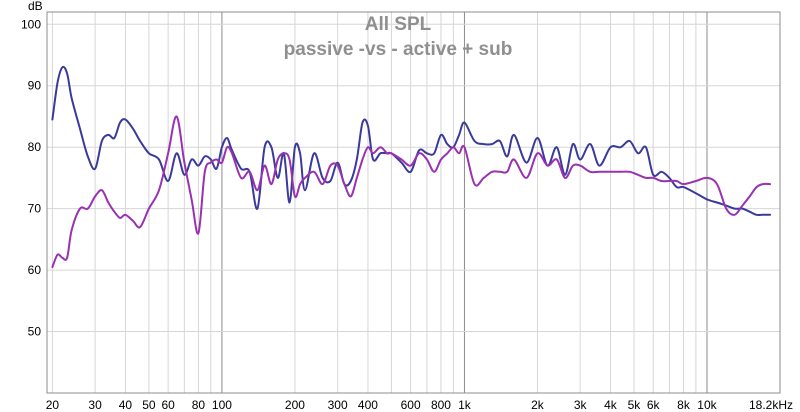 This screenshot has height=412, width=800. I want to click on x-tick-label: 200, so click(295, 405).